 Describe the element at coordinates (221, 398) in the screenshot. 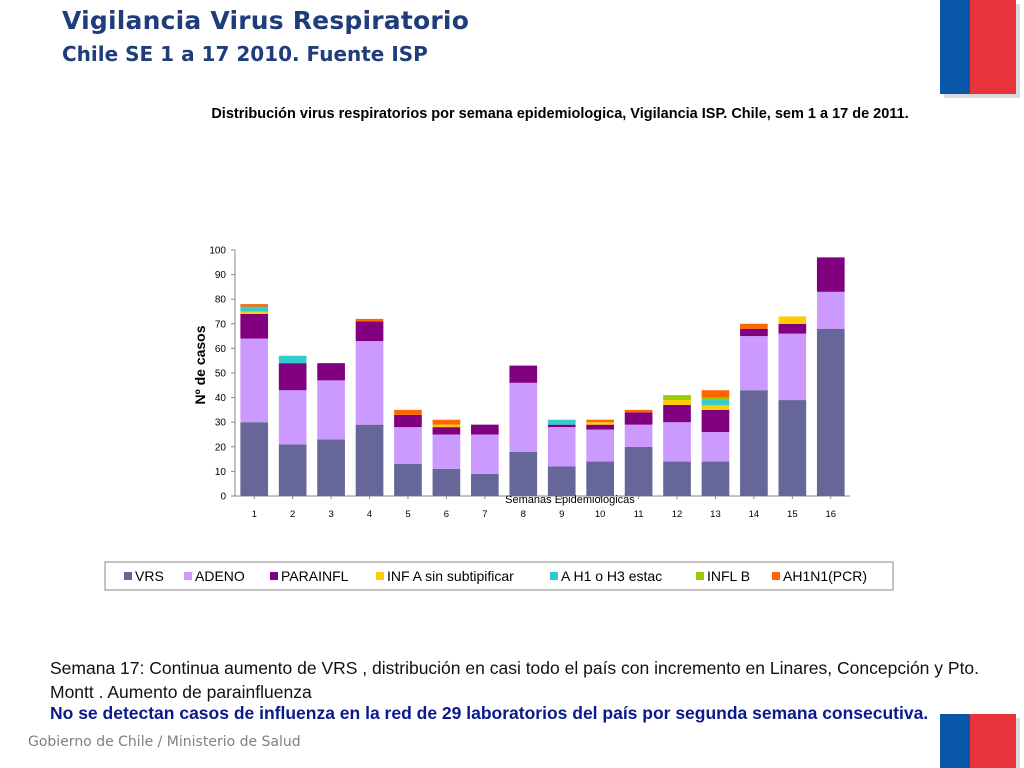

I see `y-tick-label: 40` at that location.